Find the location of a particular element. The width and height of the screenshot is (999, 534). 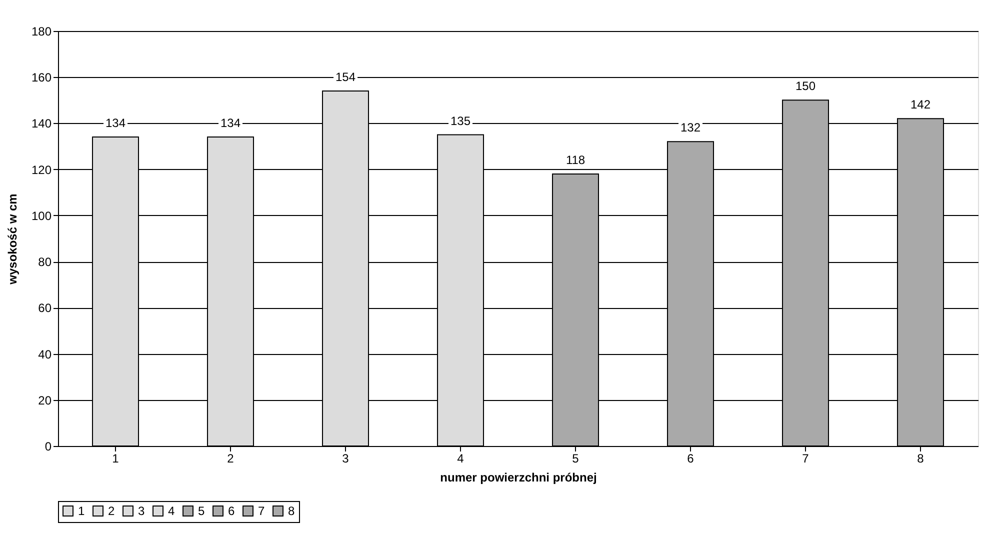

y-axis-title: wysokość w cm is located at coordinates (12, 240).